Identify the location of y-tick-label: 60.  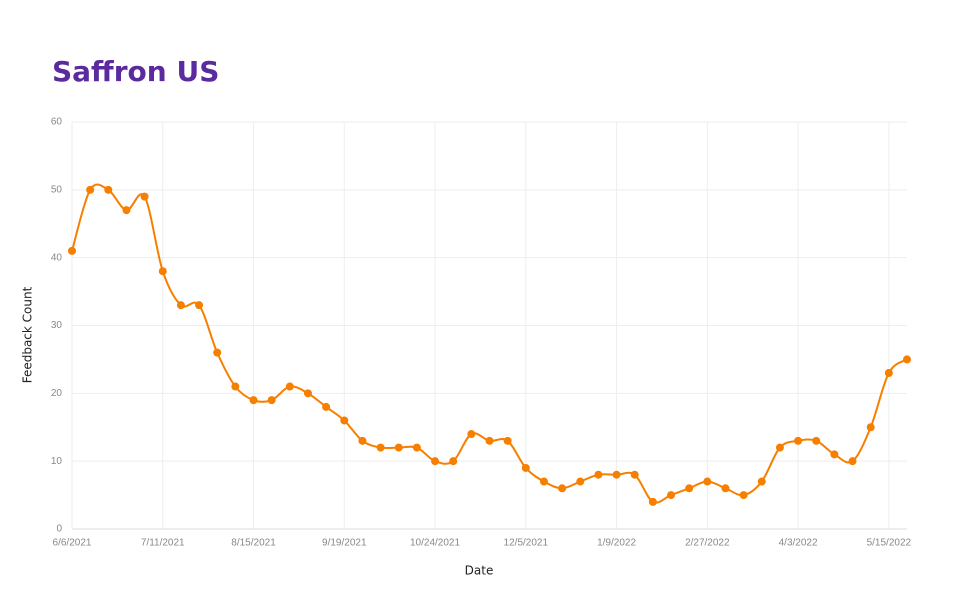
(57, 122).